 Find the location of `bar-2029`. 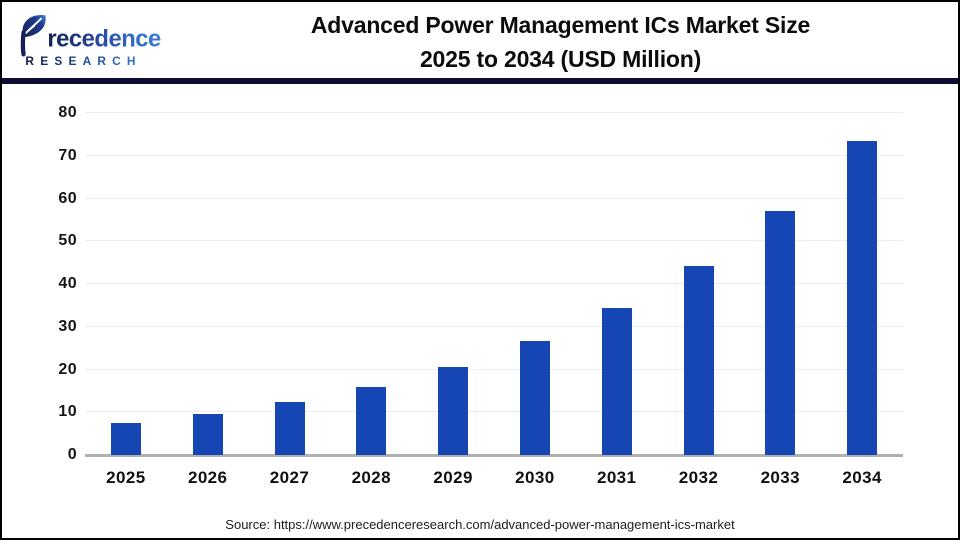

bar-2029 is located at coordinates (453, 410).